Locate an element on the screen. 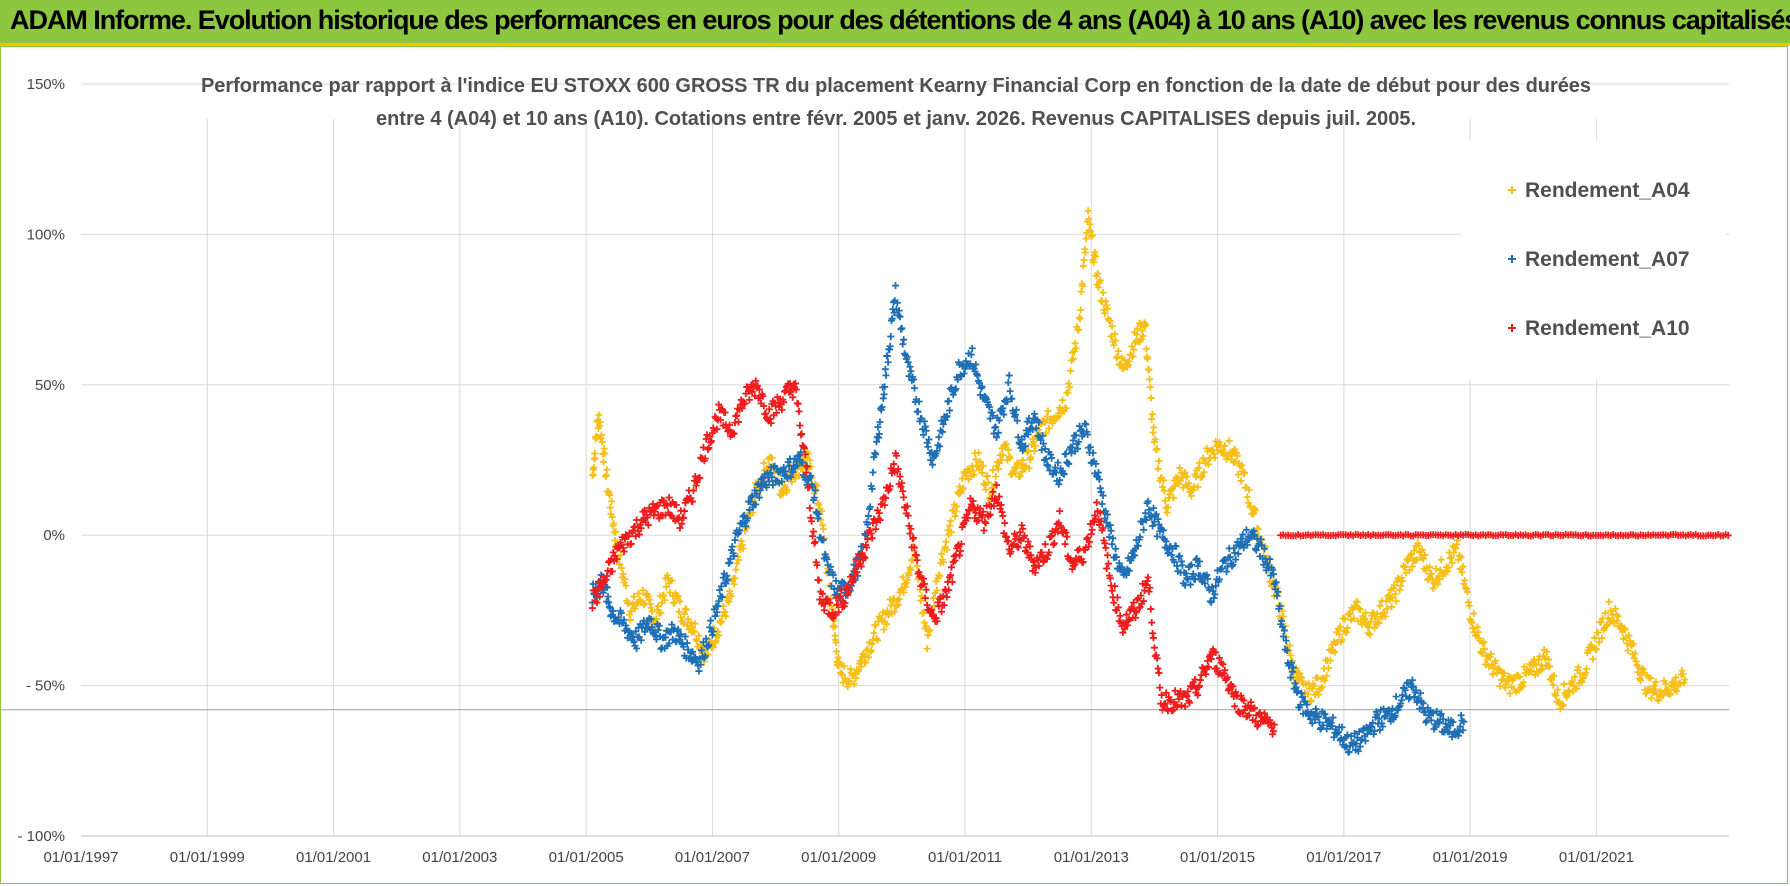 The image size is (1790, 886). legend-label: Rendement_A10 is located at coordinates (1607, 328).